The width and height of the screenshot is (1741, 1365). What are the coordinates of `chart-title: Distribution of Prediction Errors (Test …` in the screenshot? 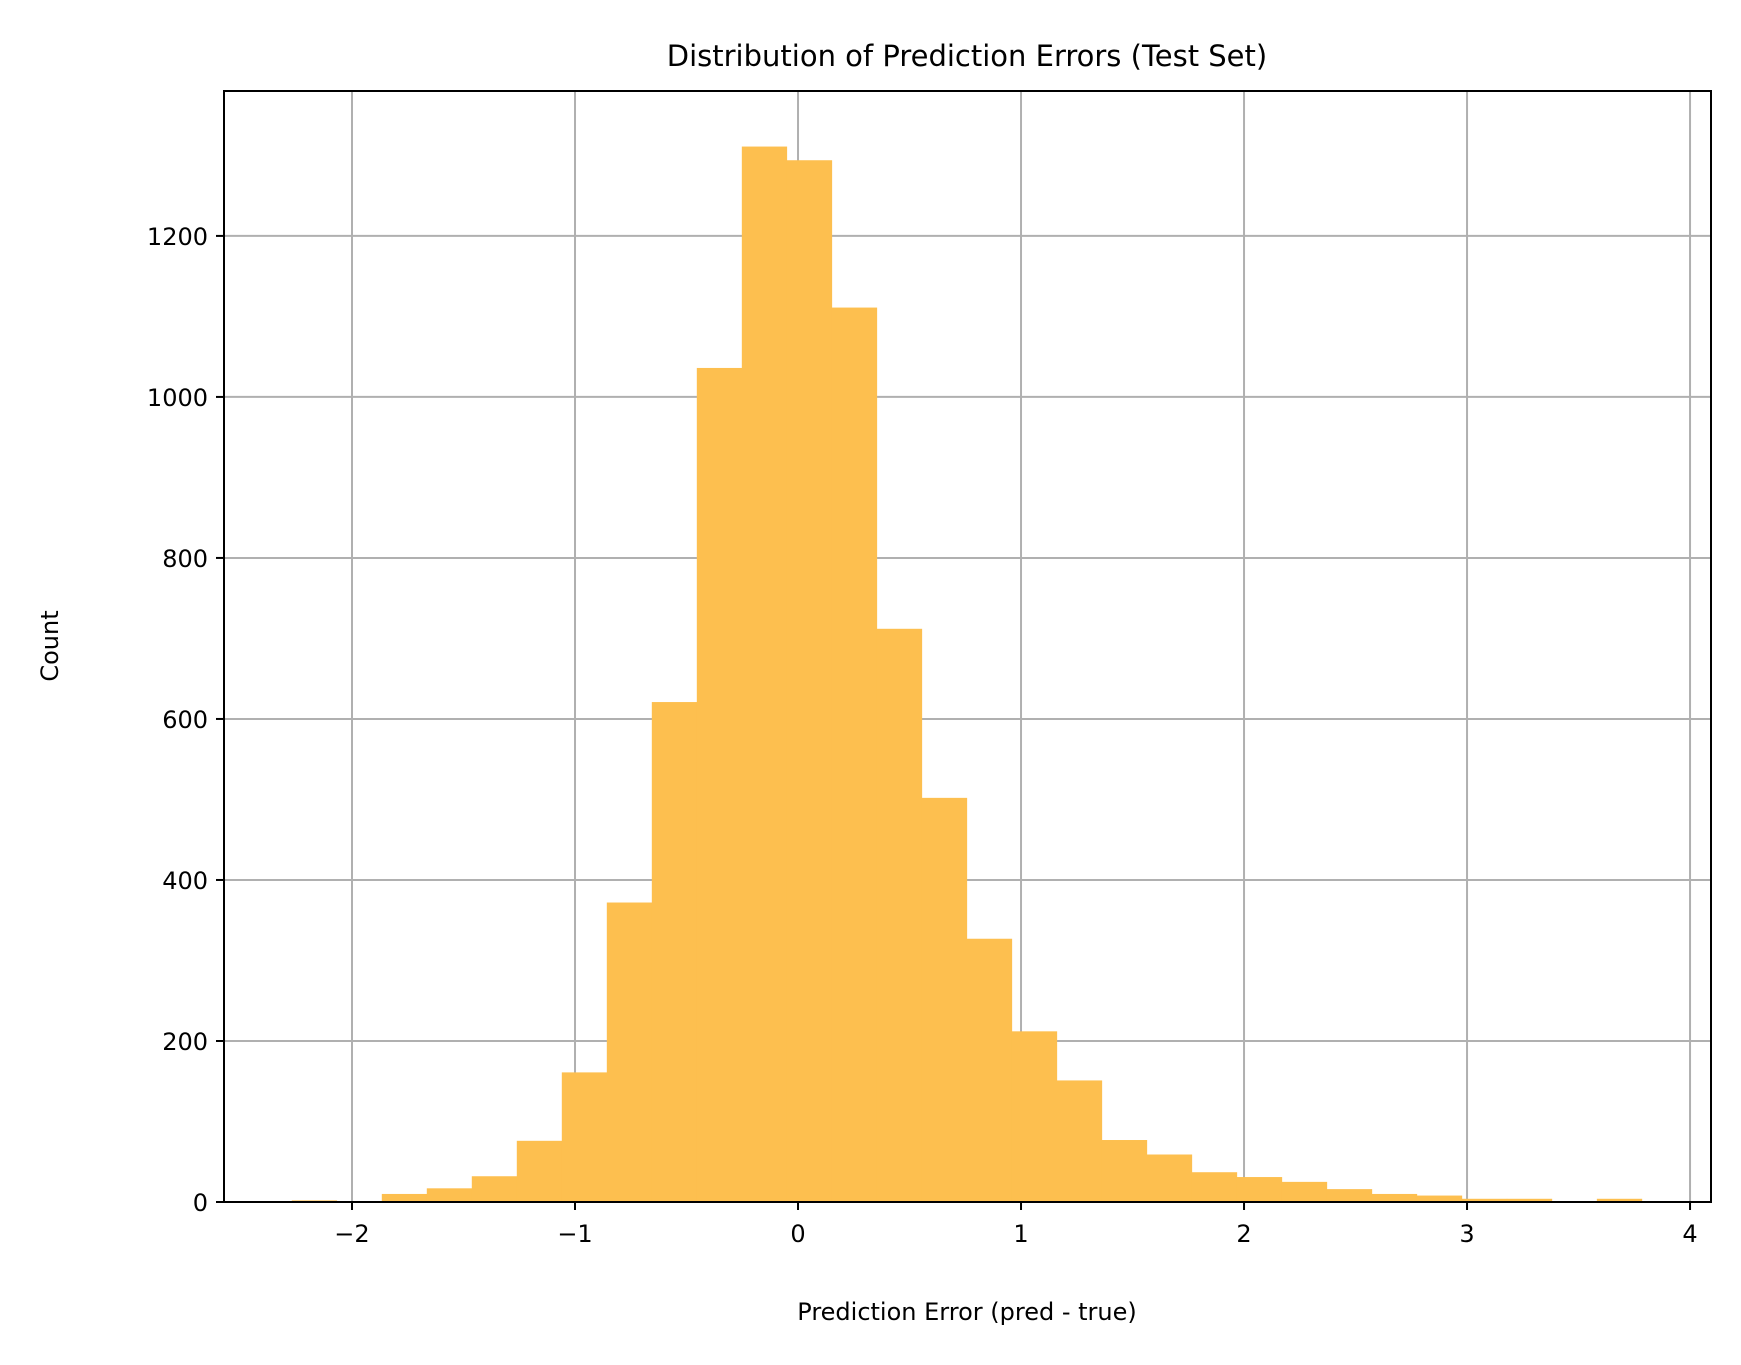 It's located at (967, 56).